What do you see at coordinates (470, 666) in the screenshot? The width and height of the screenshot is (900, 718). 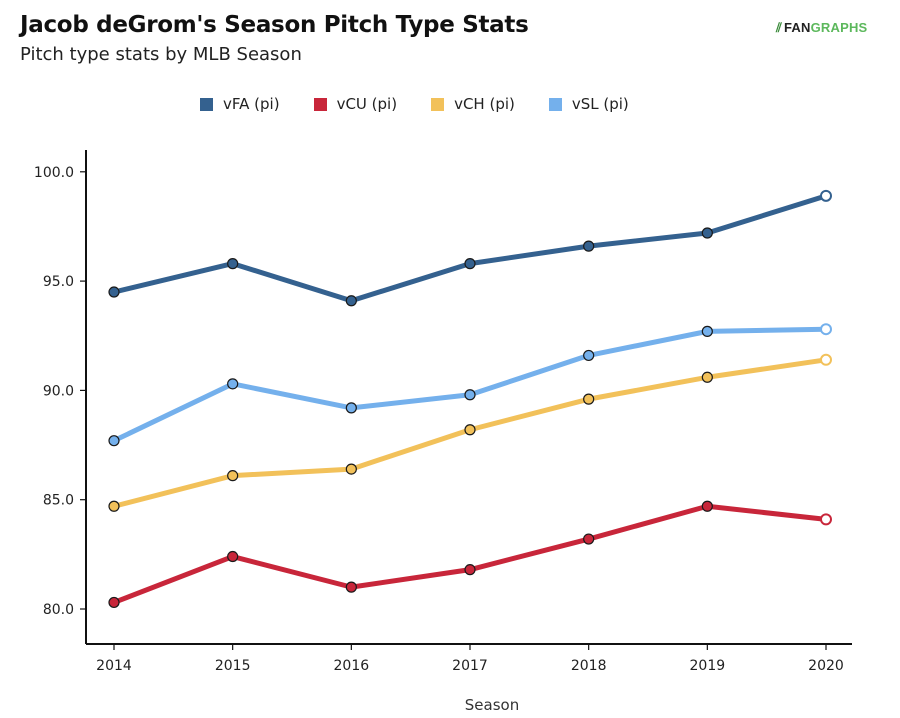 I see `x-tick-label: 2017` at bounding box center [470, 666].